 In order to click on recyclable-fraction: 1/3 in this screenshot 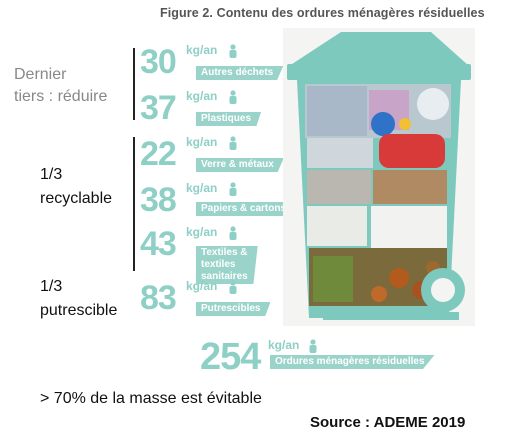, I will do `click(51, 174)`.